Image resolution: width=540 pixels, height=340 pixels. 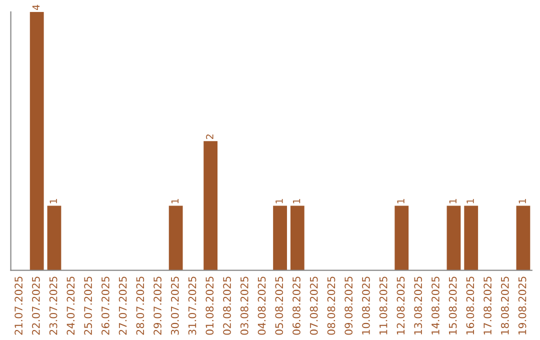 I want to click on x-tick-label: 21.07.2025, so click(x=18, y=305).